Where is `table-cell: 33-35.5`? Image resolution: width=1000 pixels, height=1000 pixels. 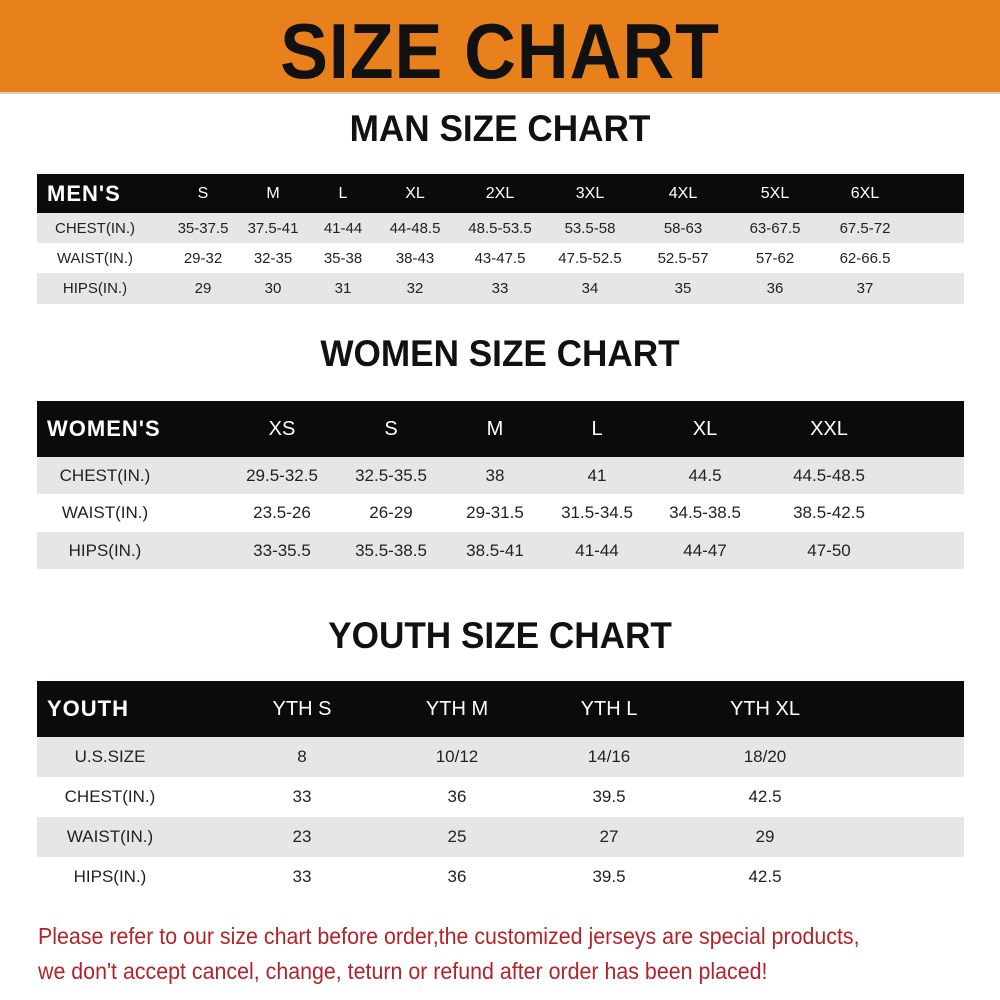
table-cell: 33-35.5 is located at coordinates (282, 550).